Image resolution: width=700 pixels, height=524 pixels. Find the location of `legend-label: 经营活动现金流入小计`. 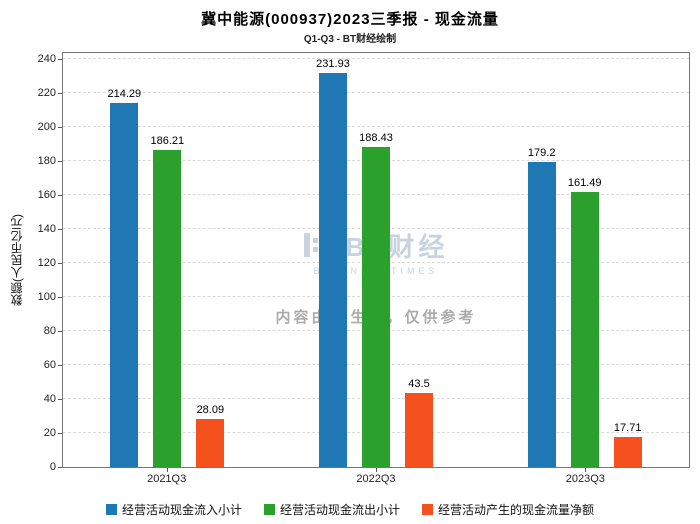

legend-label: 经营活动现金流入小计 is located at coordinates (181, 510).